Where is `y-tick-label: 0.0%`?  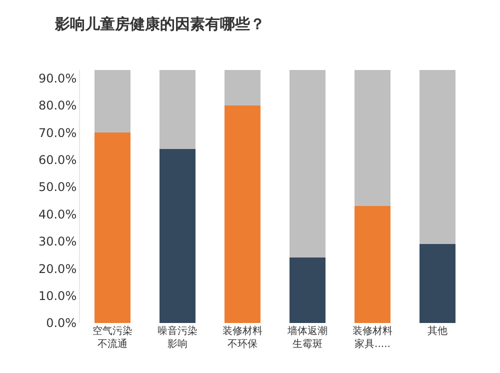 y-tick-label: 0.0% is located at coordinates (61, 323).